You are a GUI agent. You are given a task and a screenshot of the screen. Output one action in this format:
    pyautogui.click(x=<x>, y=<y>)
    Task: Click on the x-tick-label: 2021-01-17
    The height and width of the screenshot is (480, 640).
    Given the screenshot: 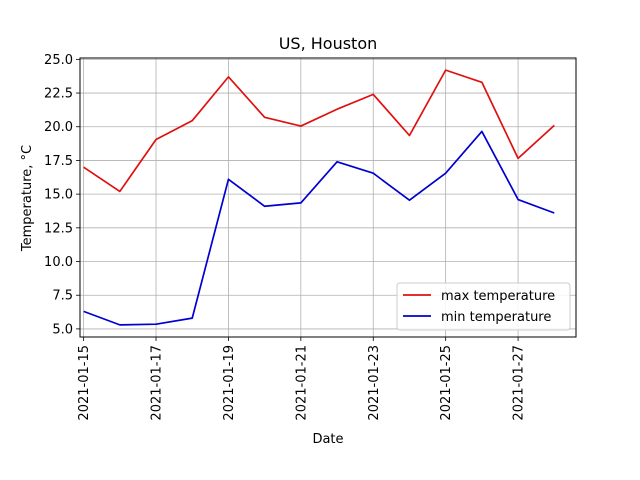 What is the action you would take?
    pyautogui.click(x=157, y=383)
    